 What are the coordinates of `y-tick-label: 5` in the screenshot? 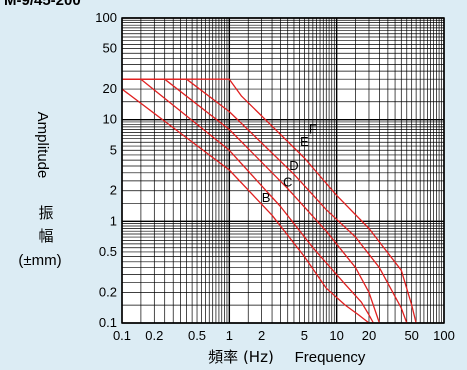 It's located at (113, 149).